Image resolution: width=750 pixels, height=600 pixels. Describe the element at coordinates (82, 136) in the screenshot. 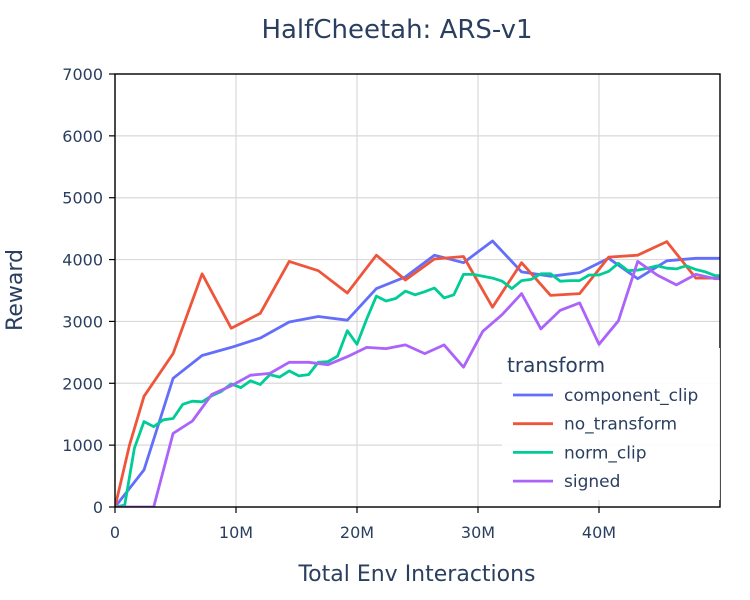

I see `y-tick-label: 6000` at that location.